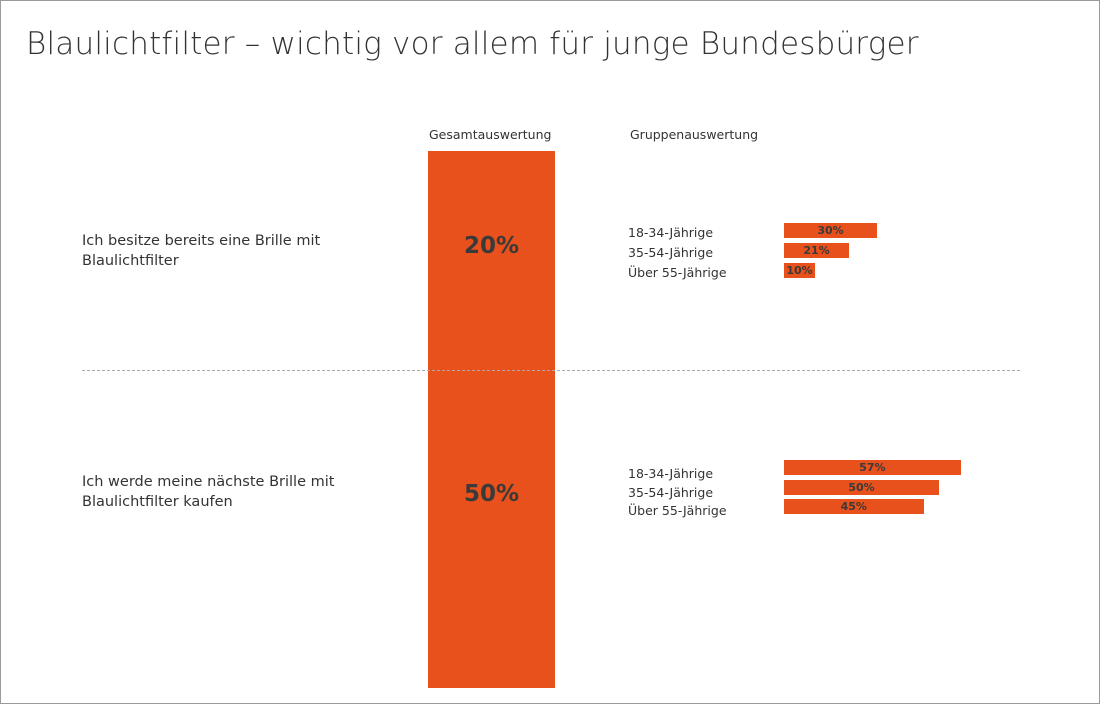  What do you see at coordinates (694, 134) in the screenshot?
I see `group-column-header: Gruppenauswertung` at bounding box center [694, 134].